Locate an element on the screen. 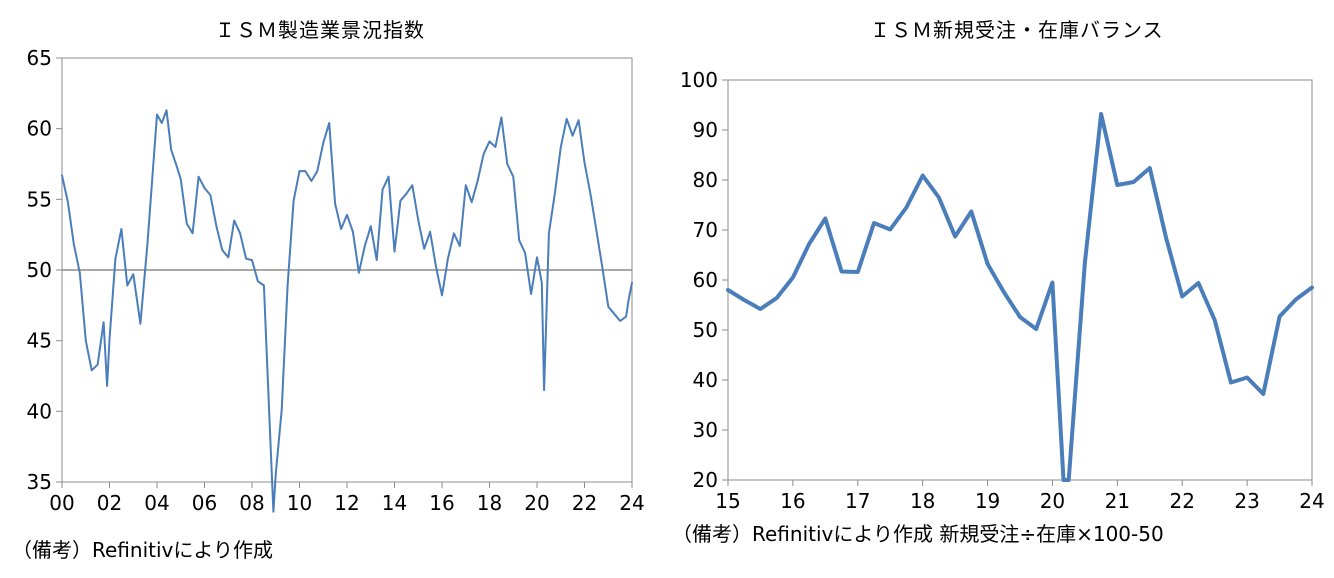 This screenshot has height=578, width=1334. y-tick-label: 90 is located at coordinates (705, 130).